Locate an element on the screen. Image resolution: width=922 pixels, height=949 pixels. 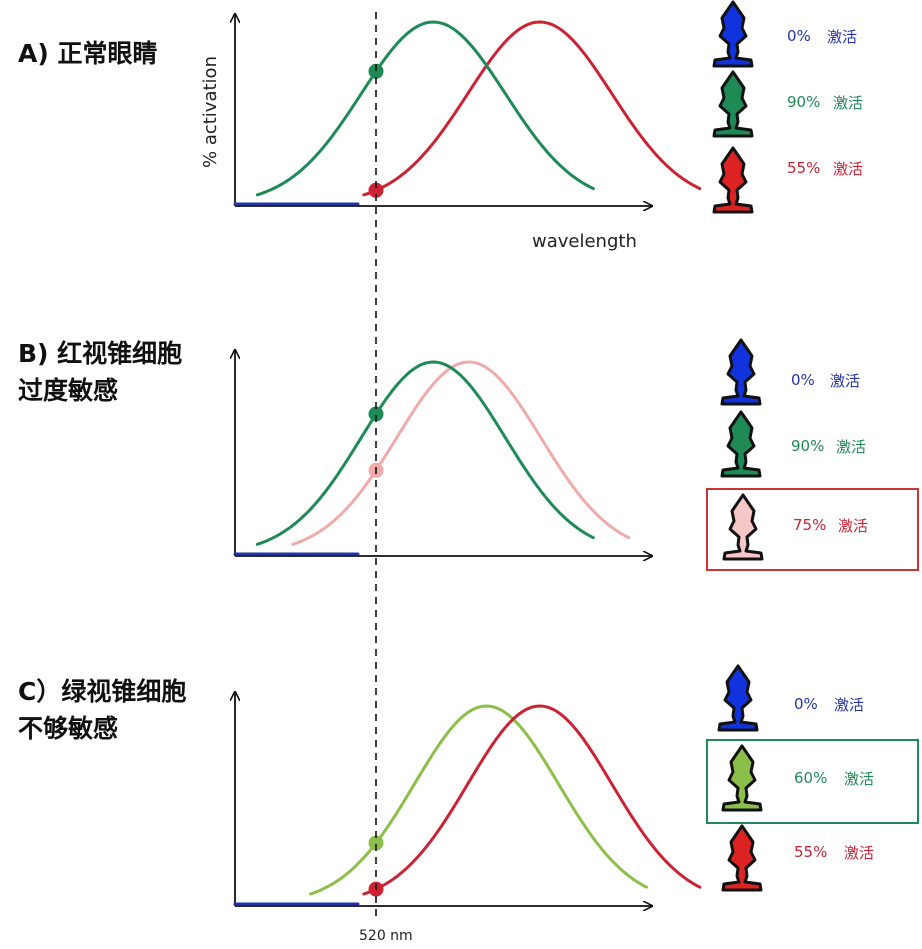
red-cone-highlight-box is located at coordinates (812, 529).